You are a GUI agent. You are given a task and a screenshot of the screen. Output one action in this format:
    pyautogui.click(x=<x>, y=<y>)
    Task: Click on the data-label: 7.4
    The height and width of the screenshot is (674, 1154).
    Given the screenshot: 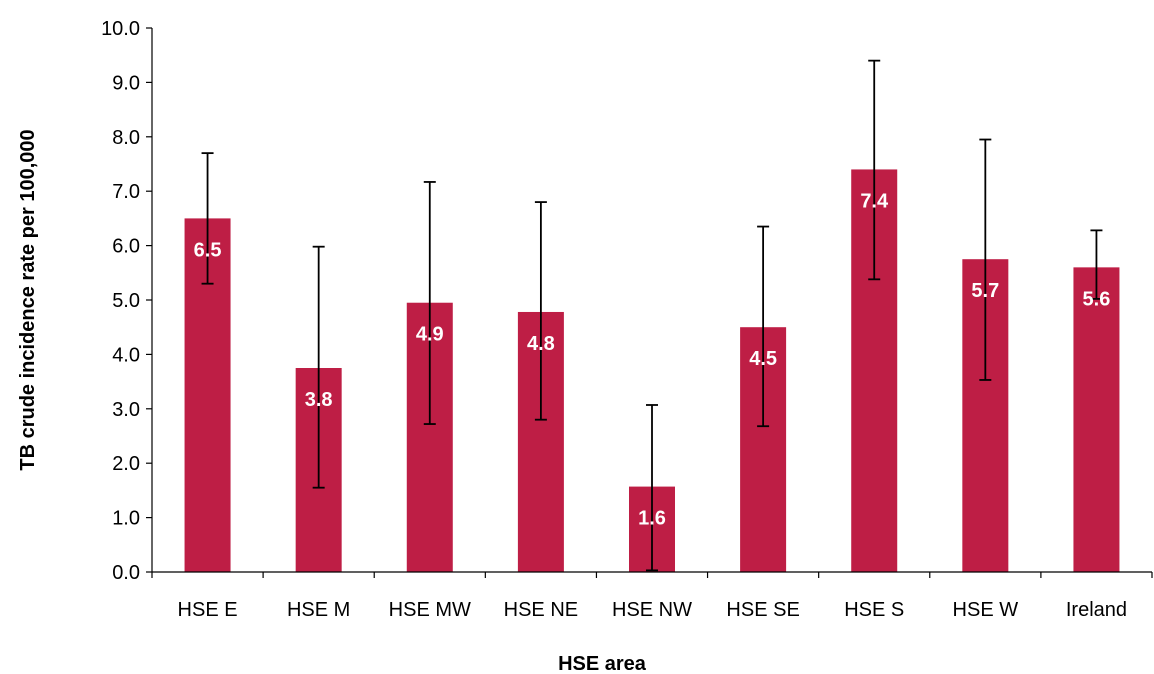 What is the action you would take?
    pyautogui.click(x=874, y=201)
    